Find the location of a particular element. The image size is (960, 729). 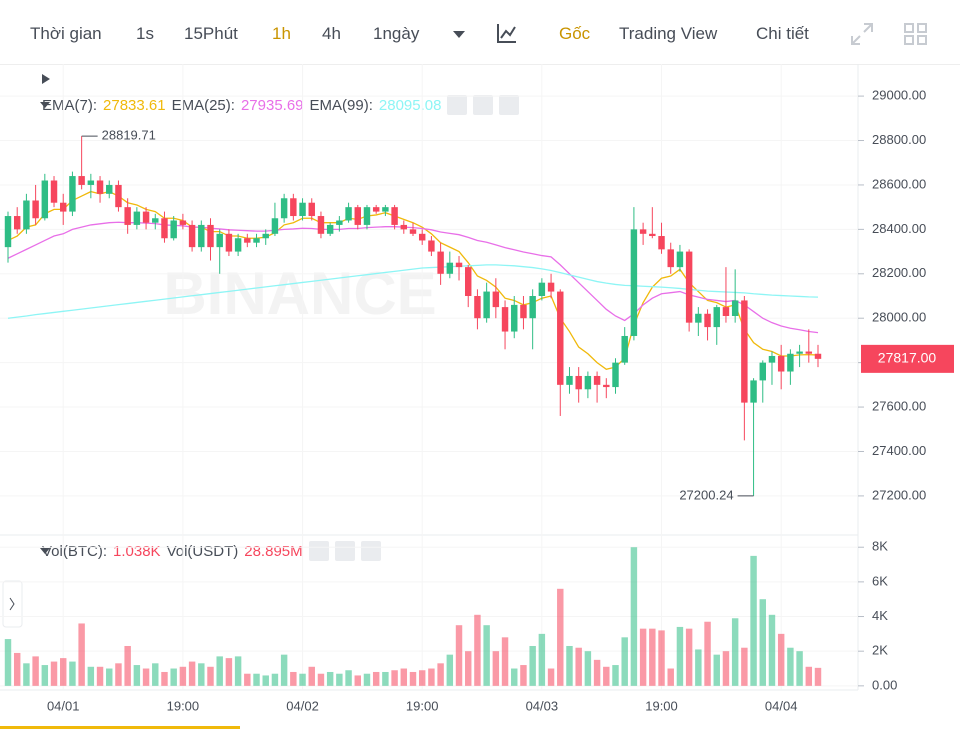

legend-value: 28095.08 is located at coordinates (410, 105).